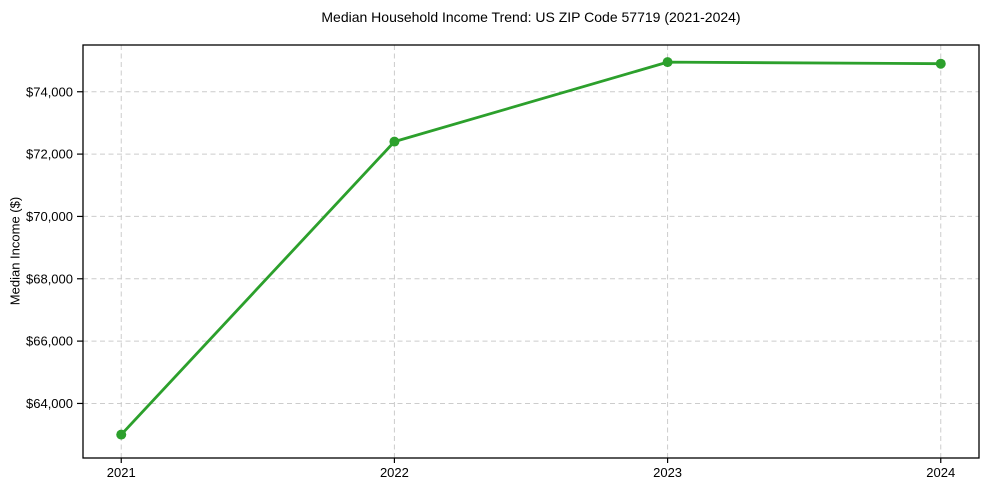 The width and height of the screenshot is (989, 490). What do you see at coordinates (49, 216) in the screenshot?
I see `y-tick-label: $70,000` at bounding box center [49, 216].